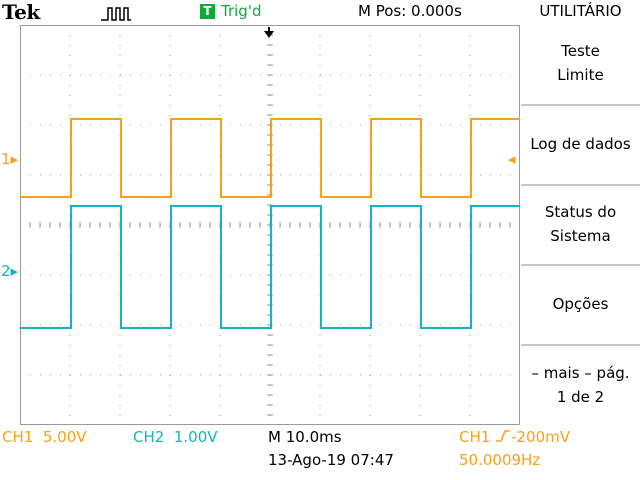 This screenshot has width=640, height=480. Describe the element at coordinates (580, 385) in the screenshot. I see `menu-item-mais-pagina: – mais – pág. 1 de 2` at that location.